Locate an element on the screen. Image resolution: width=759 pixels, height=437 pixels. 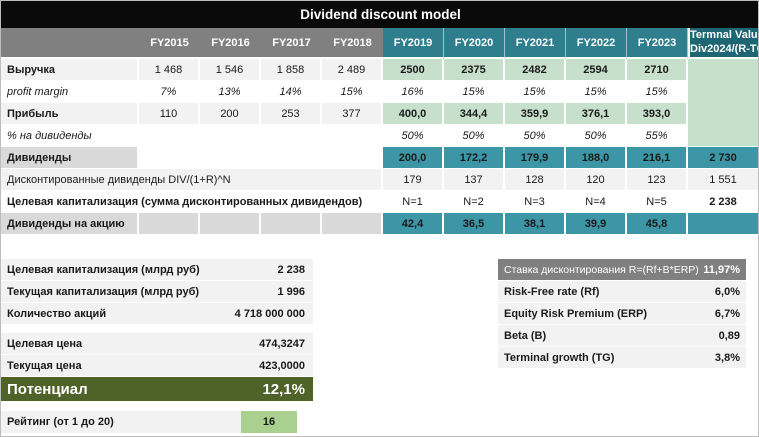
discount-label: Equity Risk Premium (ERP) is located at coordinates (576, 313).